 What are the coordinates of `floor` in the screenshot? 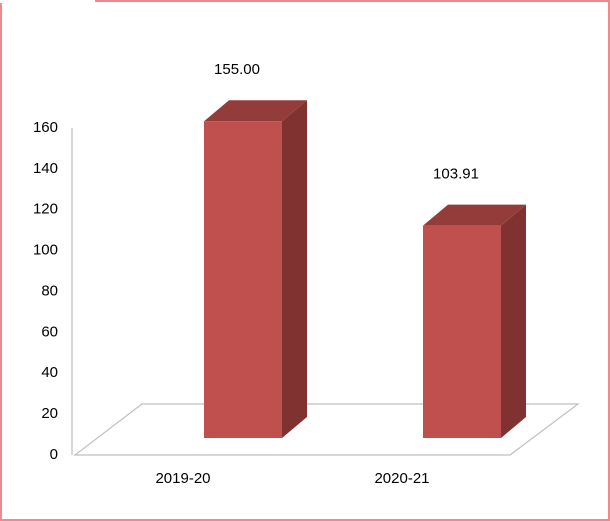 It's located at (326, 429).